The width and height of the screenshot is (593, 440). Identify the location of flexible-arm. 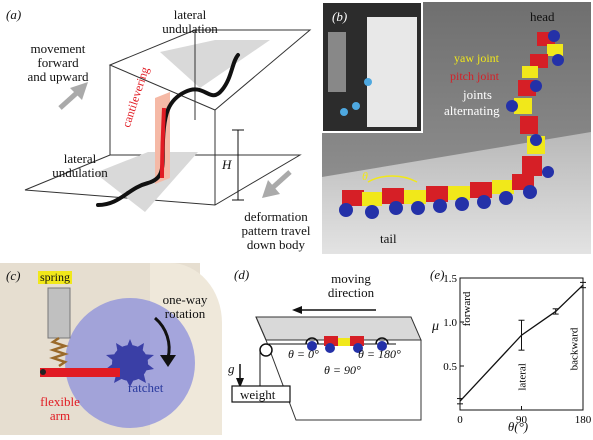
(80, 372).